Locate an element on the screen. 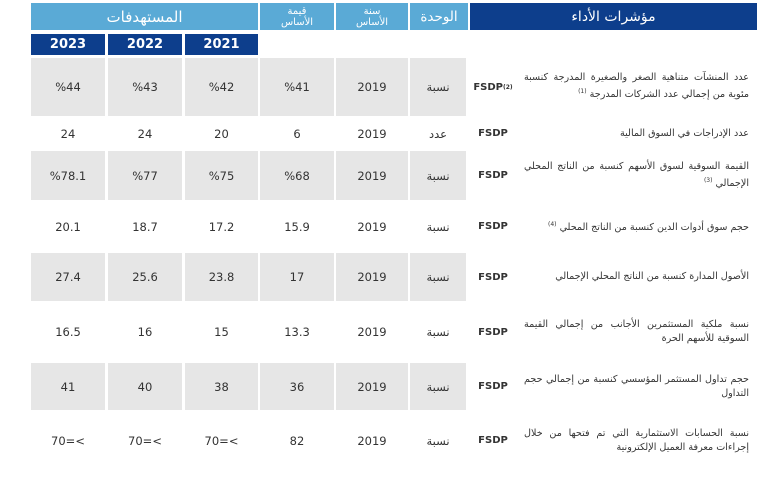  row-2-t2023: 24 is located at coordinates (68, 133).